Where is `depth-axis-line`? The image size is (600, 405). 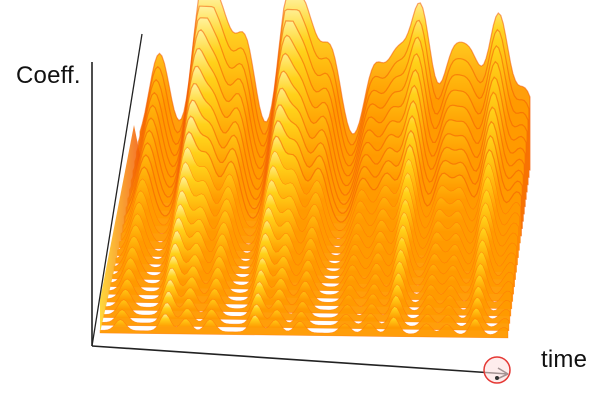
depth-axis-line is located at coordinates (117, 190).